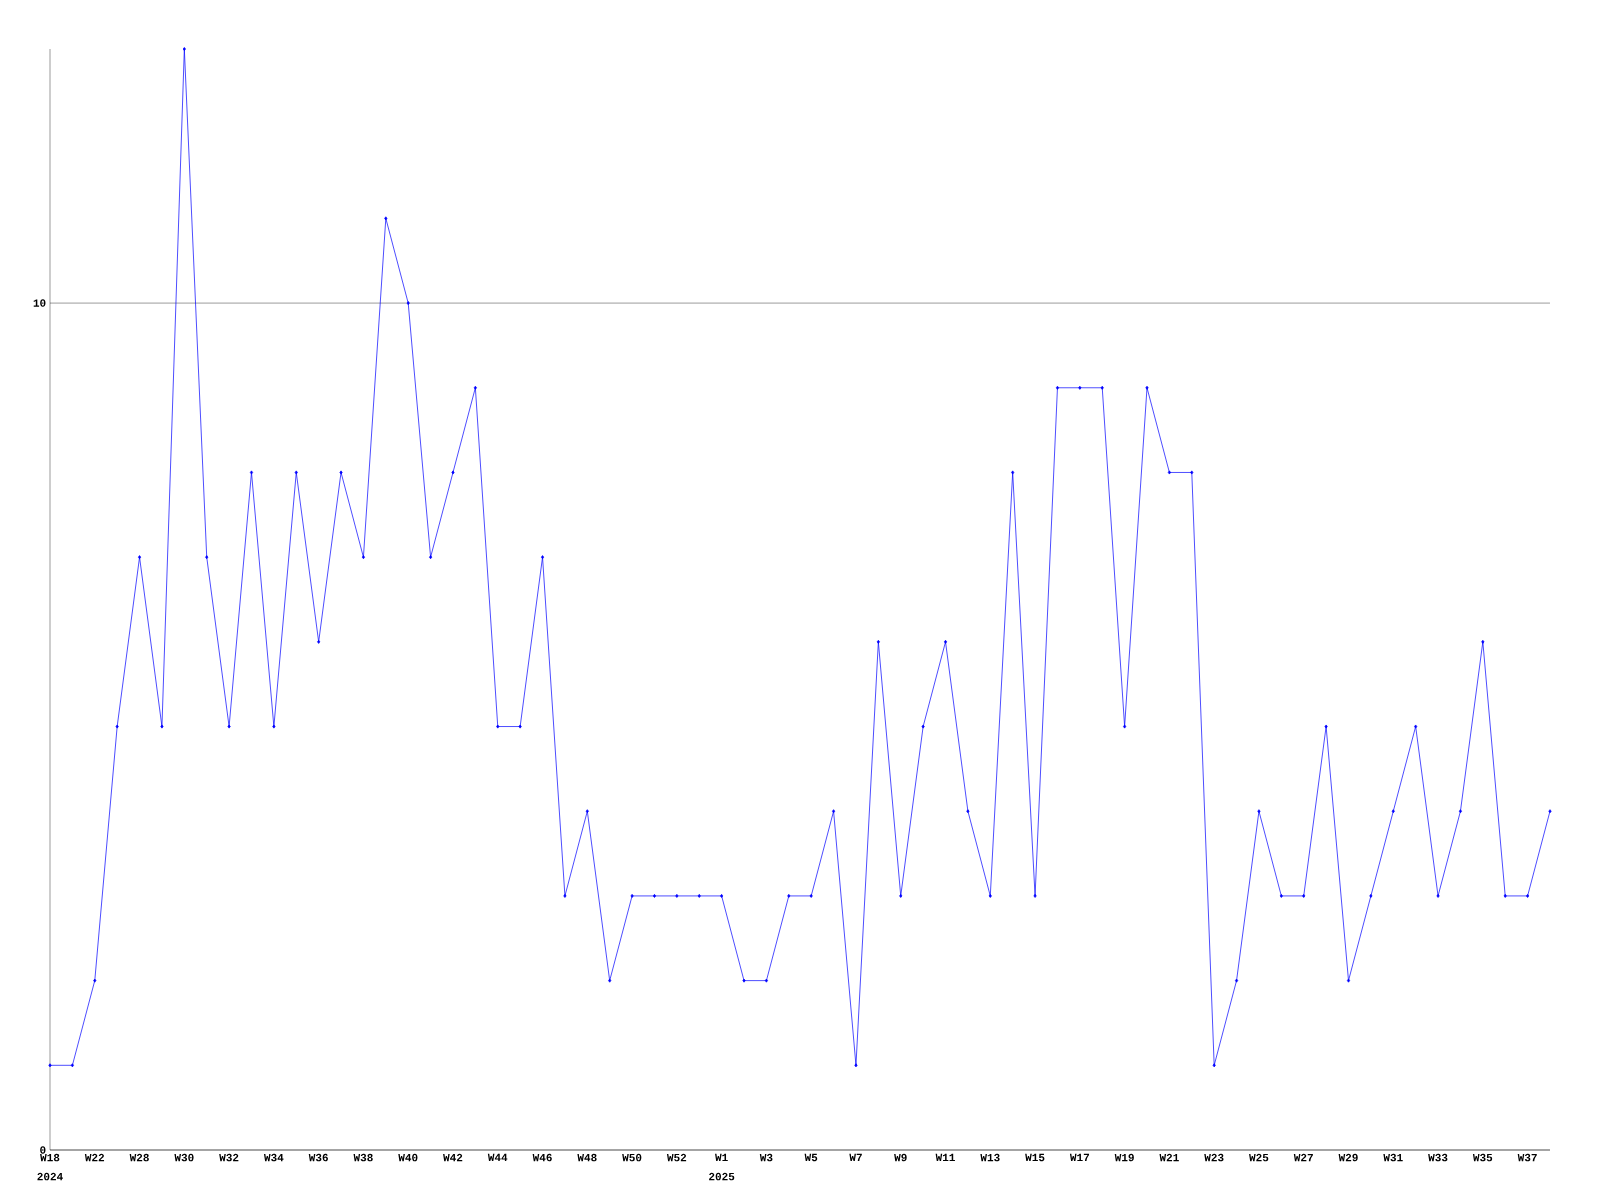  What do you see at coordinates (497, 1157) in the screenshot?
I see `x-tick-label: W44` at bounding box center [497, 1157].